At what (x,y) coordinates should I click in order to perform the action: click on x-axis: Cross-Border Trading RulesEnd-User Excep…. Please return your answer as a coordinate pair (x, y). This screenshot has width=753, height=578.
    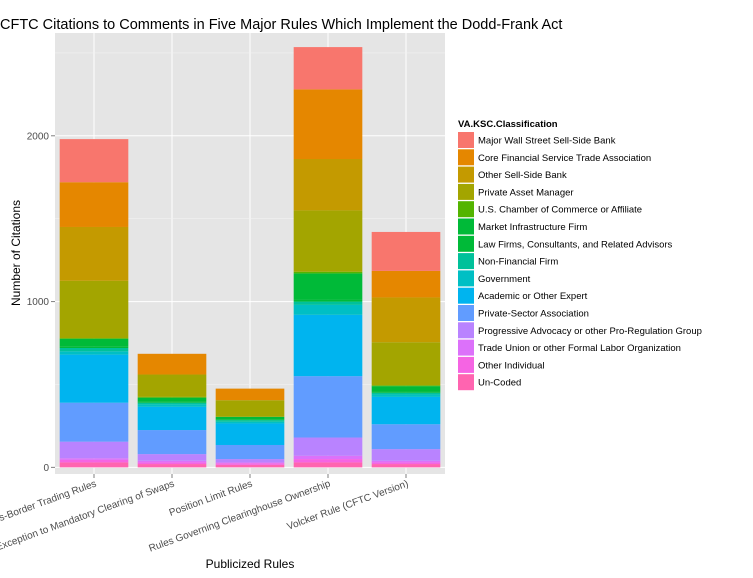
    Looking at the image, I should click on (205, 521).